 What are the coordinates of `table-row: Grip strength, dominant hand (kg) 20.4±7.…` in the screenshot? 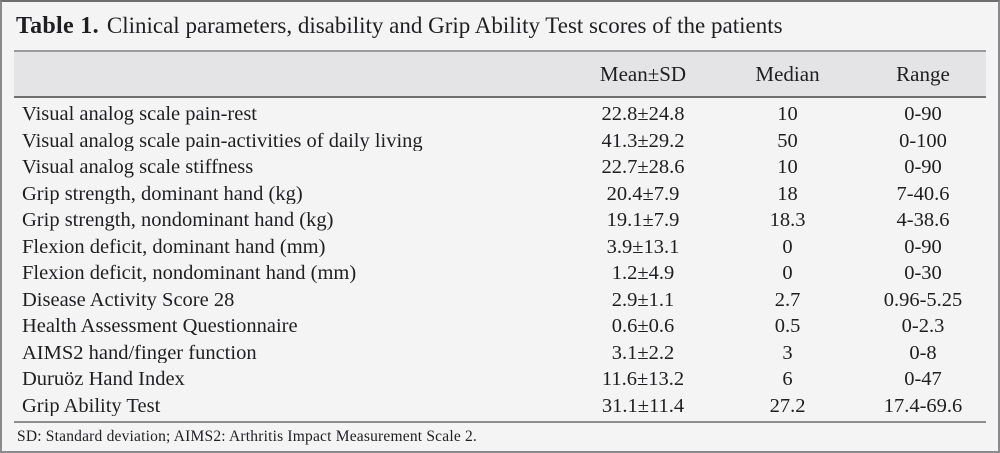 It's located at (500, 194).